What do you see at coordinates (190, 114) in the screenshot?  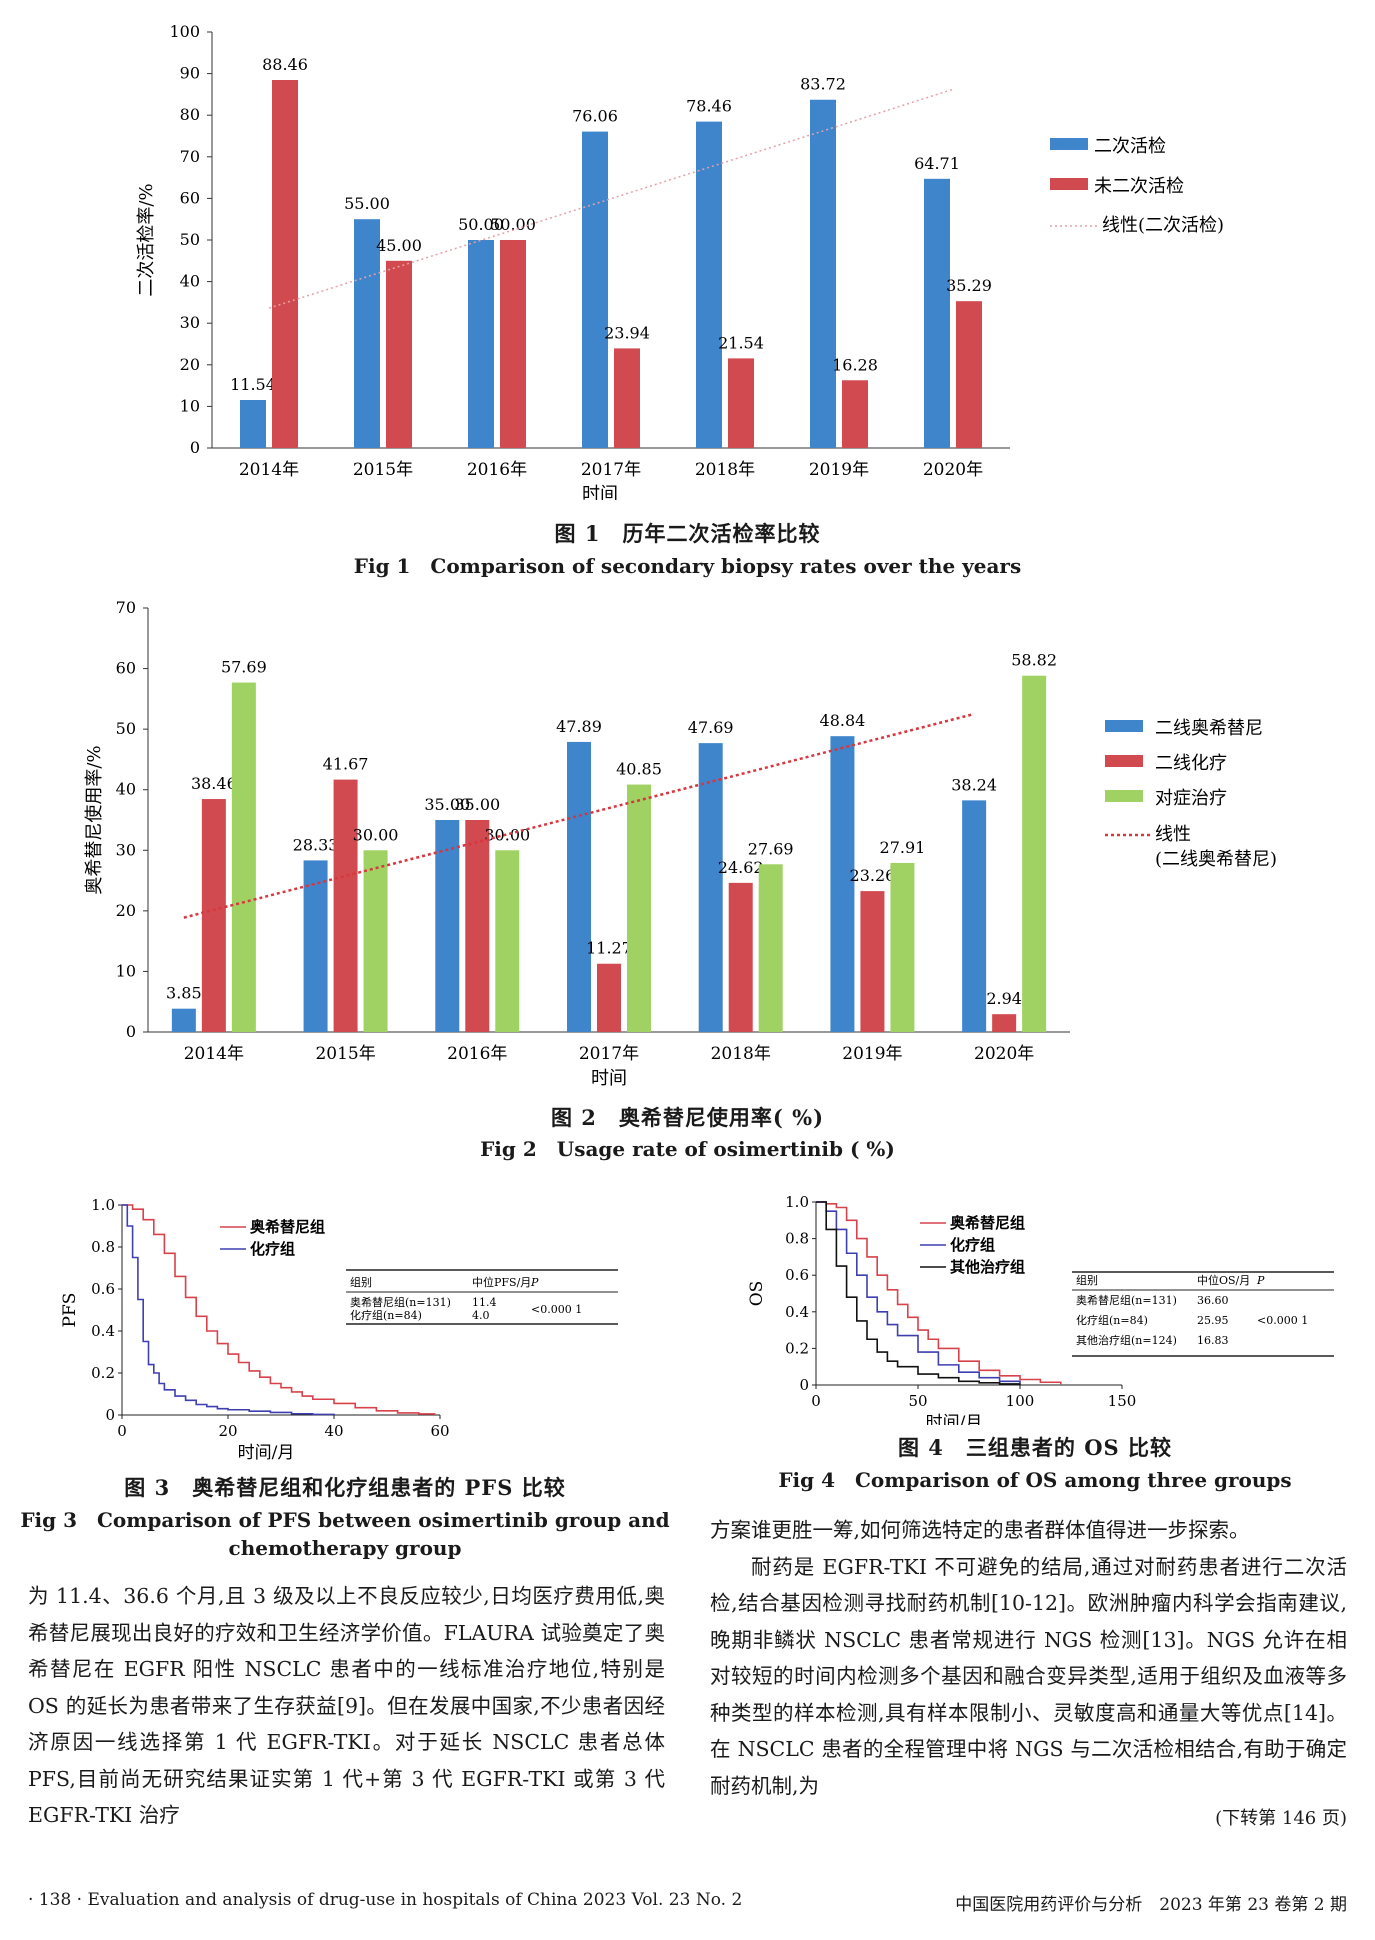 I see `y-tick-label: 80` at bounding box center [190, 114].